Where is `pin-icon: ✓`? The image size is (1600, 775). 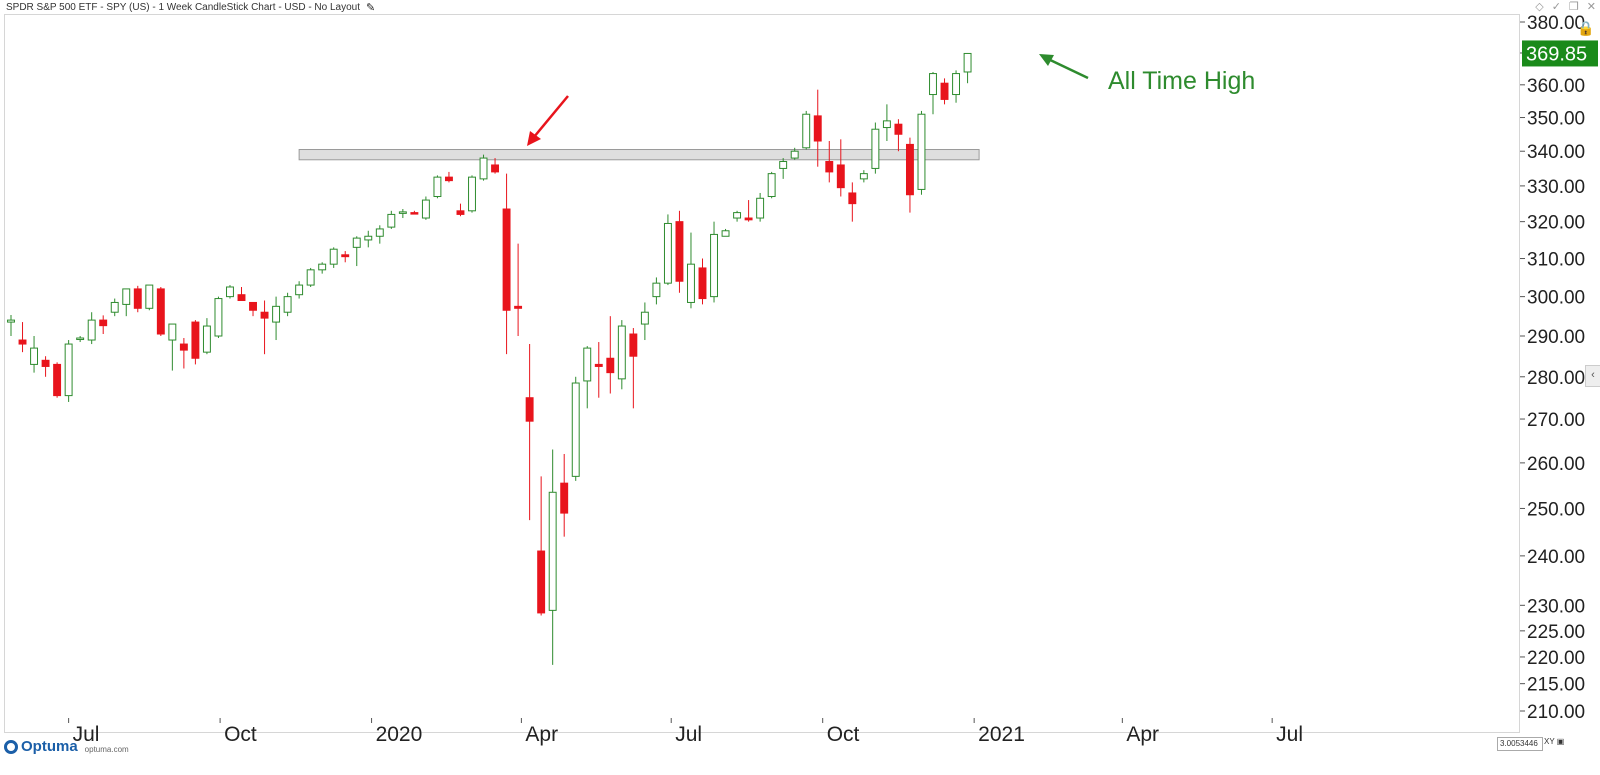 pin-icon: ✓ is located at coordinates (1556, 7).